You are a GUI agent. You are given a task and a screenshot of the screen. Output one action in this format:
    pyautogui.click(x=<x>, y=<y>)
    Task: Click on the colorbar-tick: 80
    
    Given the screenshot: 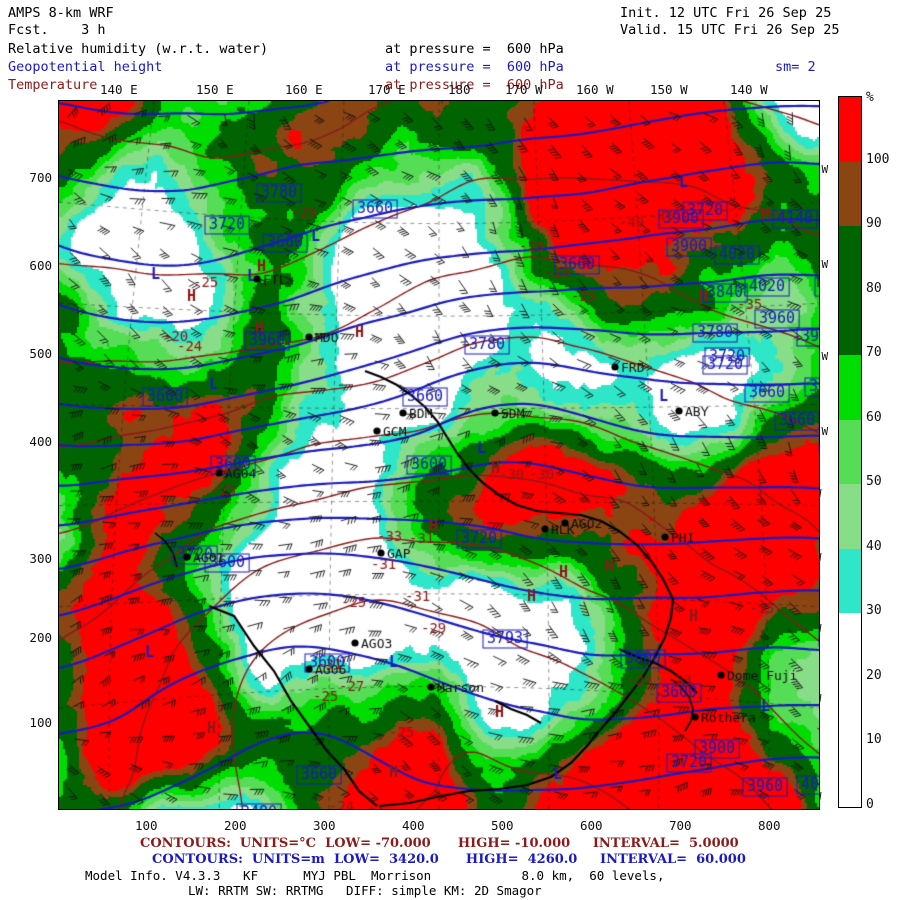 What is the action you would take?
    pyautogui.click(x=874, y=288)
    